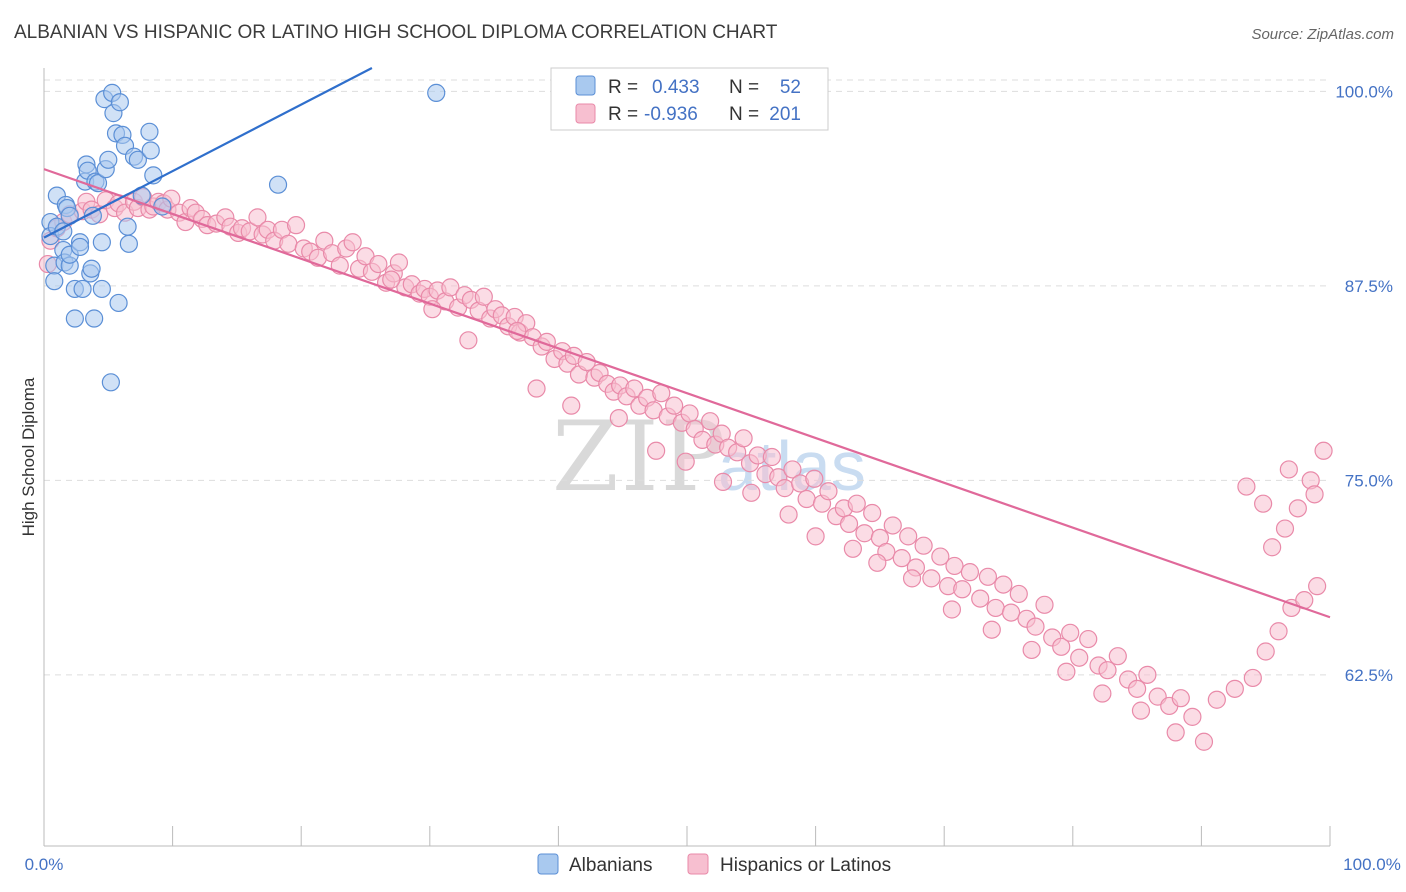 This screenshot has width=1406, height=892. What do you see at coordinates (714, 864) in the screenshot?
I see `bottom-legend: Albanians Hispanics or Latinos` at bounding box center [714, 864].